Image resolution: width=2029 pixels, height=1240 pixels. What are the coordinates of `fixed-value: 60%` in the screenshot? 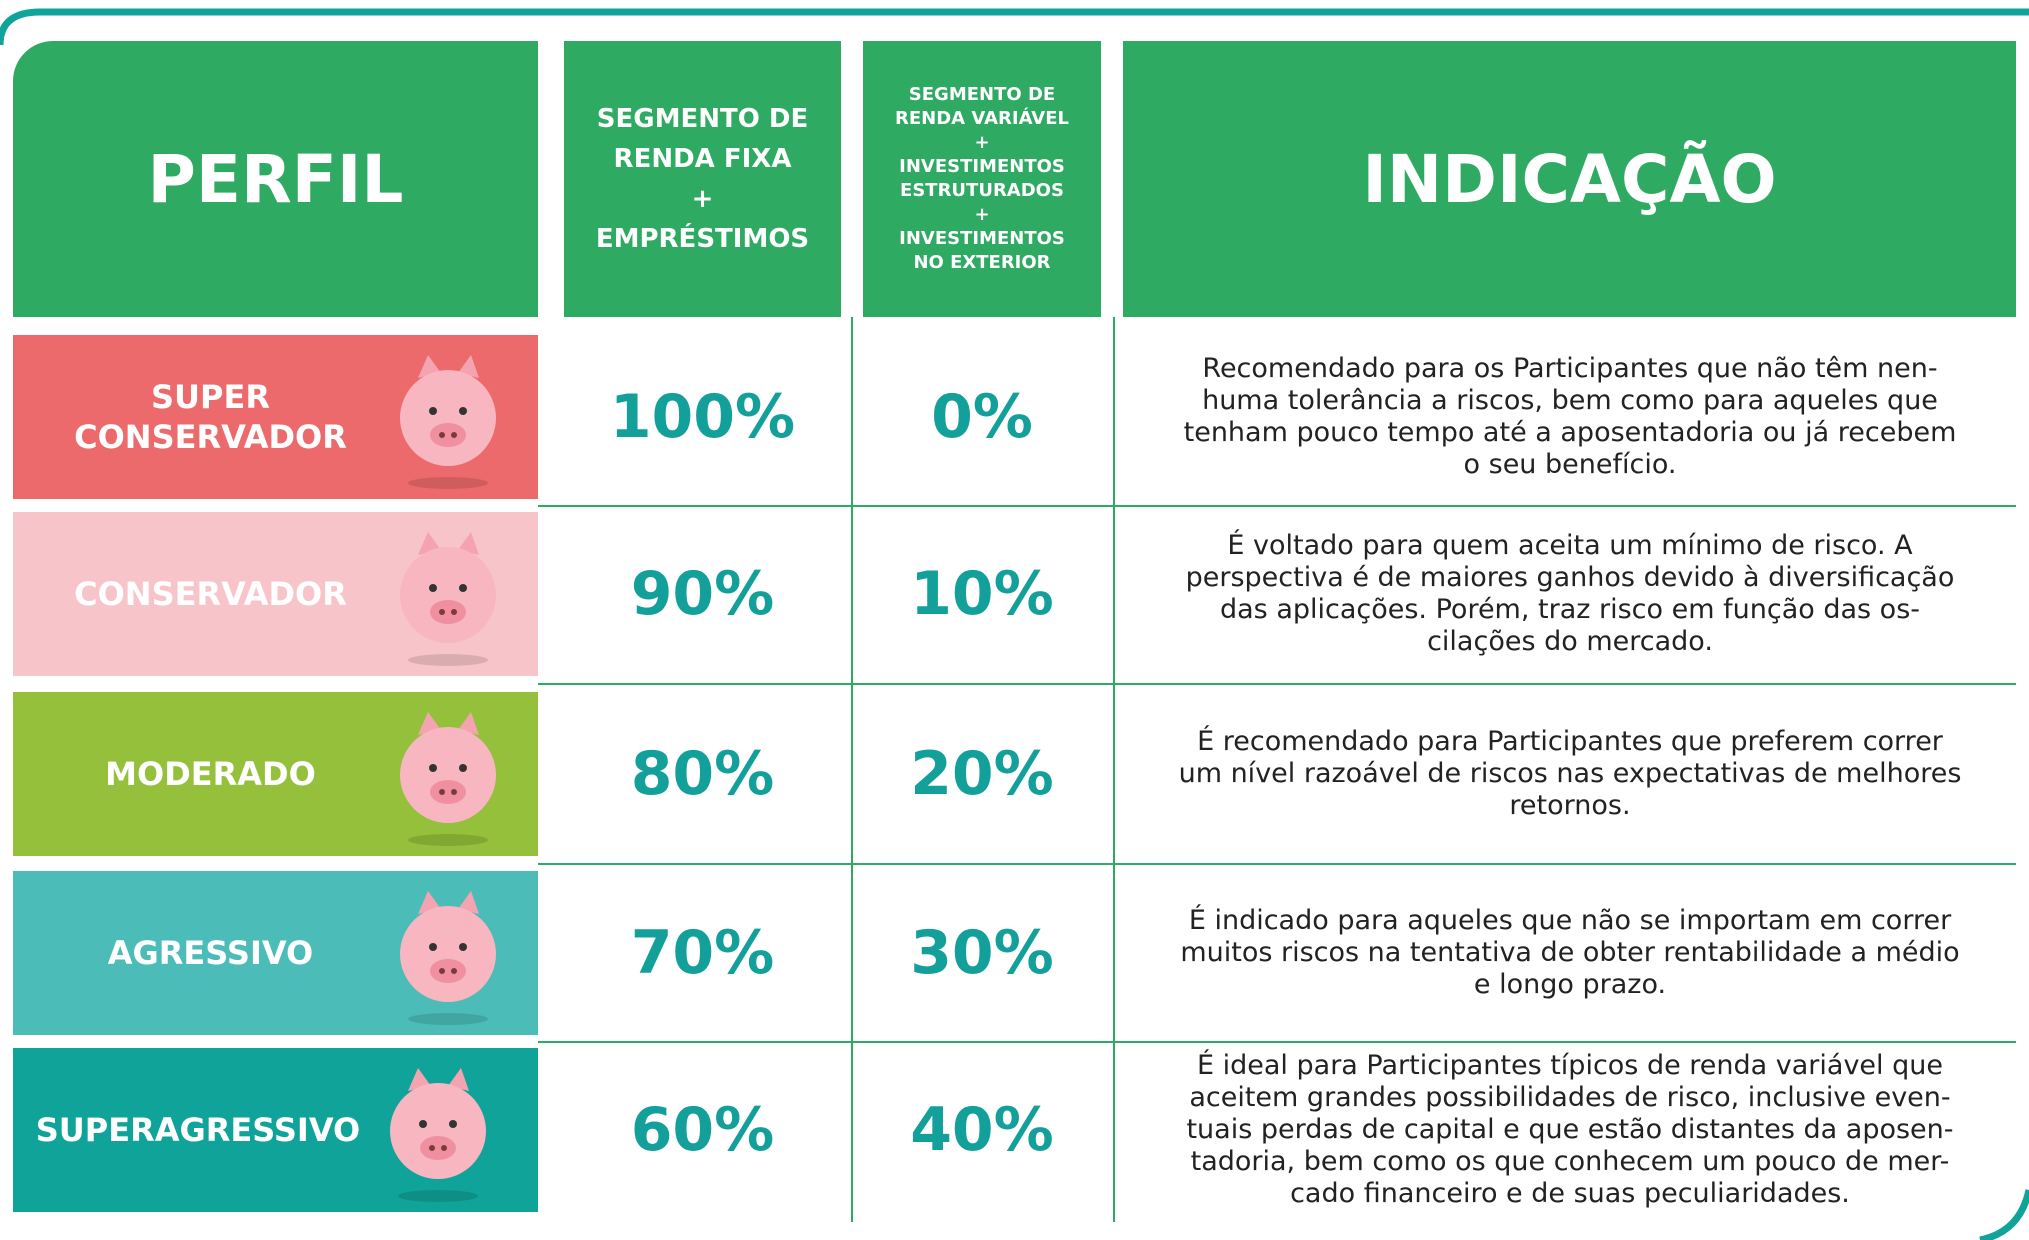 It's located at (702, 1130).